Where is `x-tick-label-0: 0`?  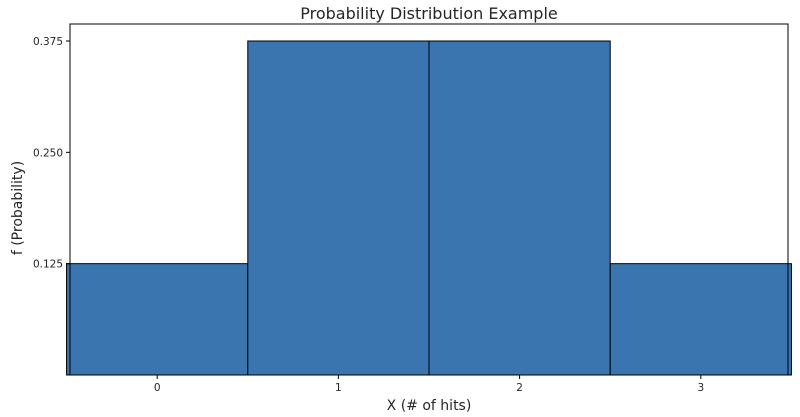
x-tick-label-0: 0 is located at coordinates (157, 388).